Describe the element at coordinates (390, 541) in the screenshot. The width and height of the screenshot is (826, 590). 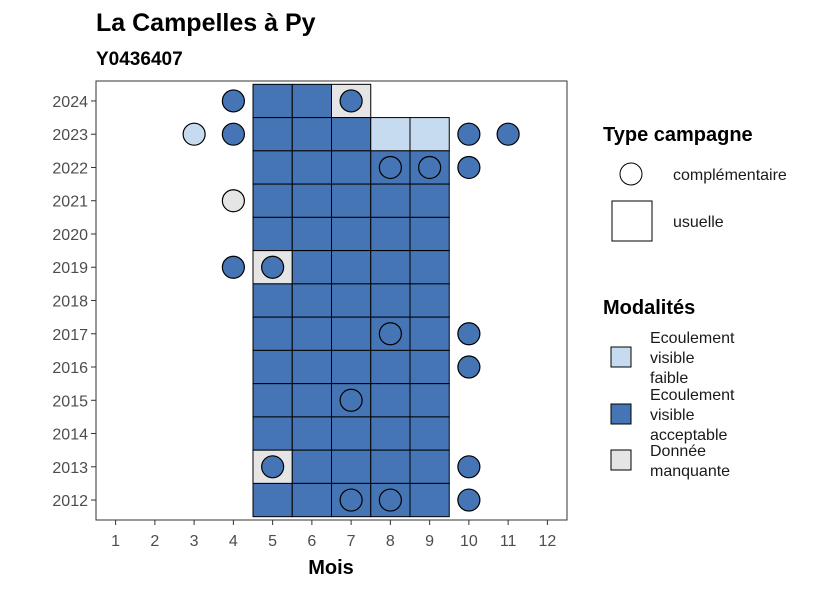
I see `x-tick-label: 8` at that location.